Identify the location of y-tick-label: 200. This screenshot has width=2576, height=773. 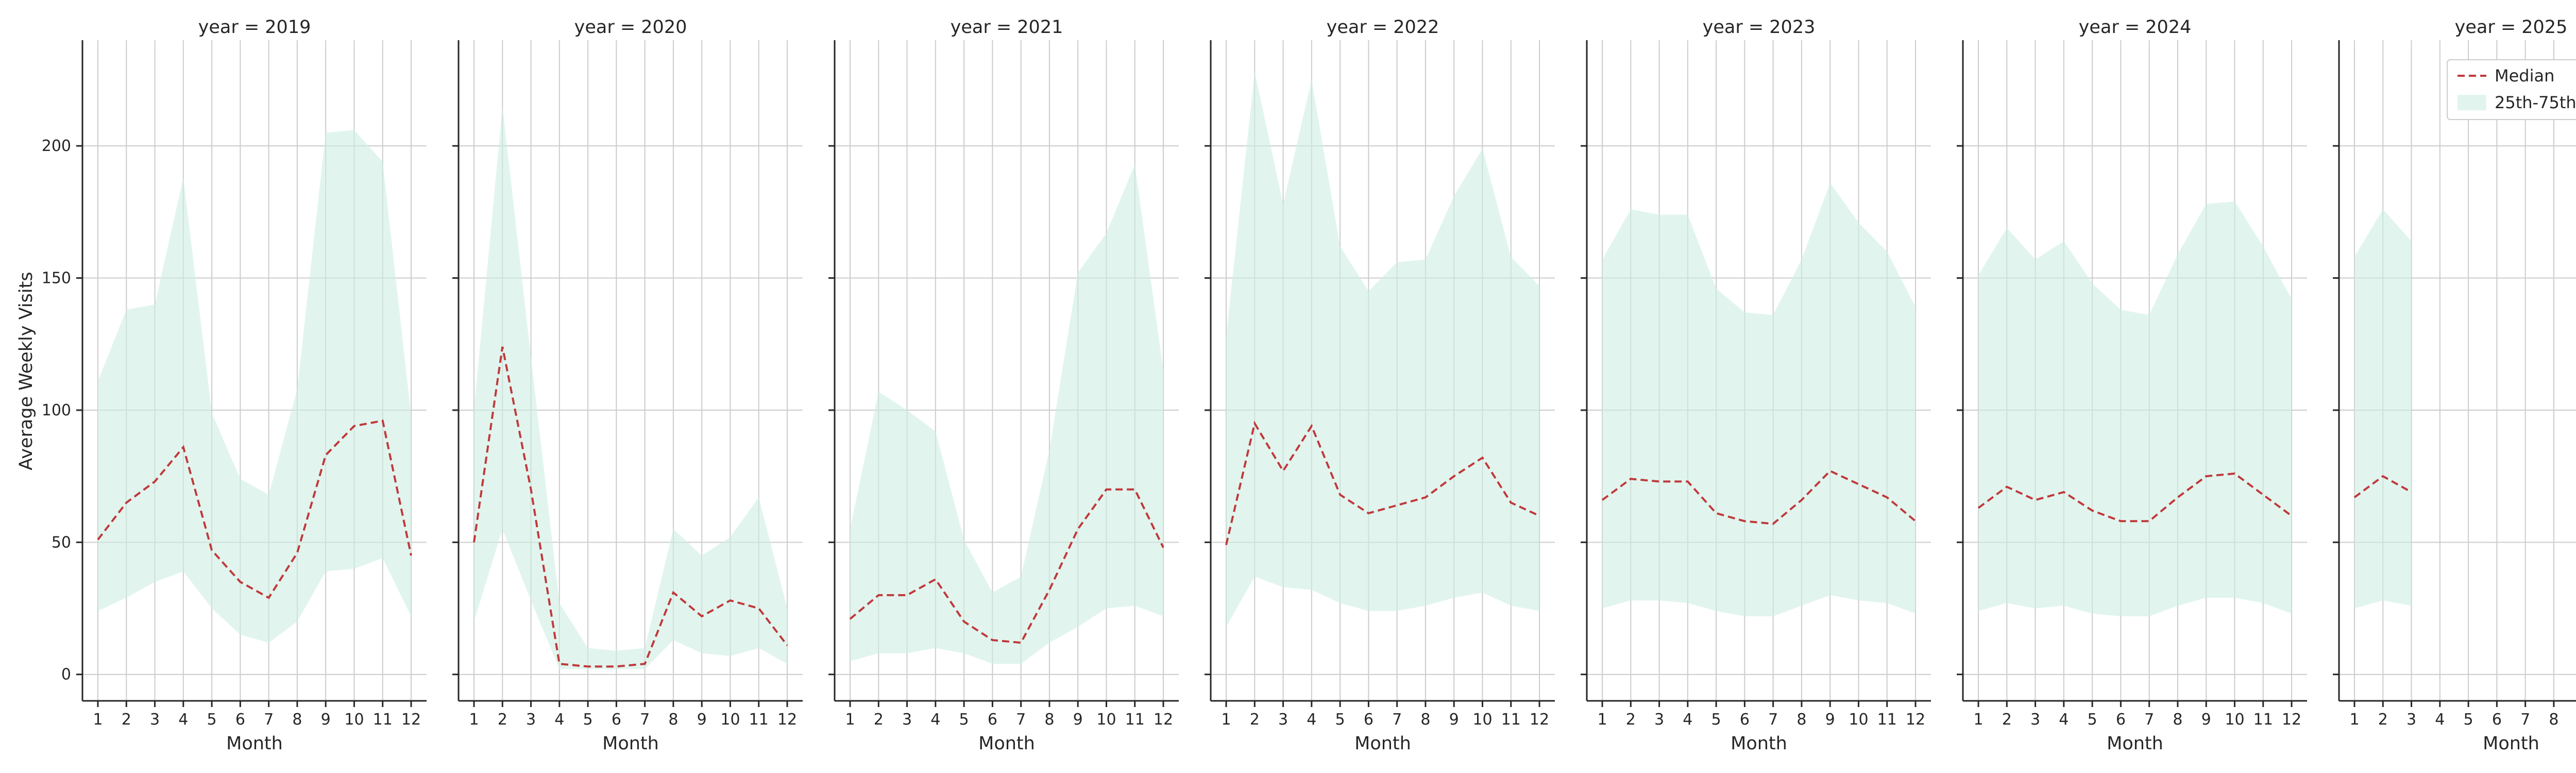
(56, 146).